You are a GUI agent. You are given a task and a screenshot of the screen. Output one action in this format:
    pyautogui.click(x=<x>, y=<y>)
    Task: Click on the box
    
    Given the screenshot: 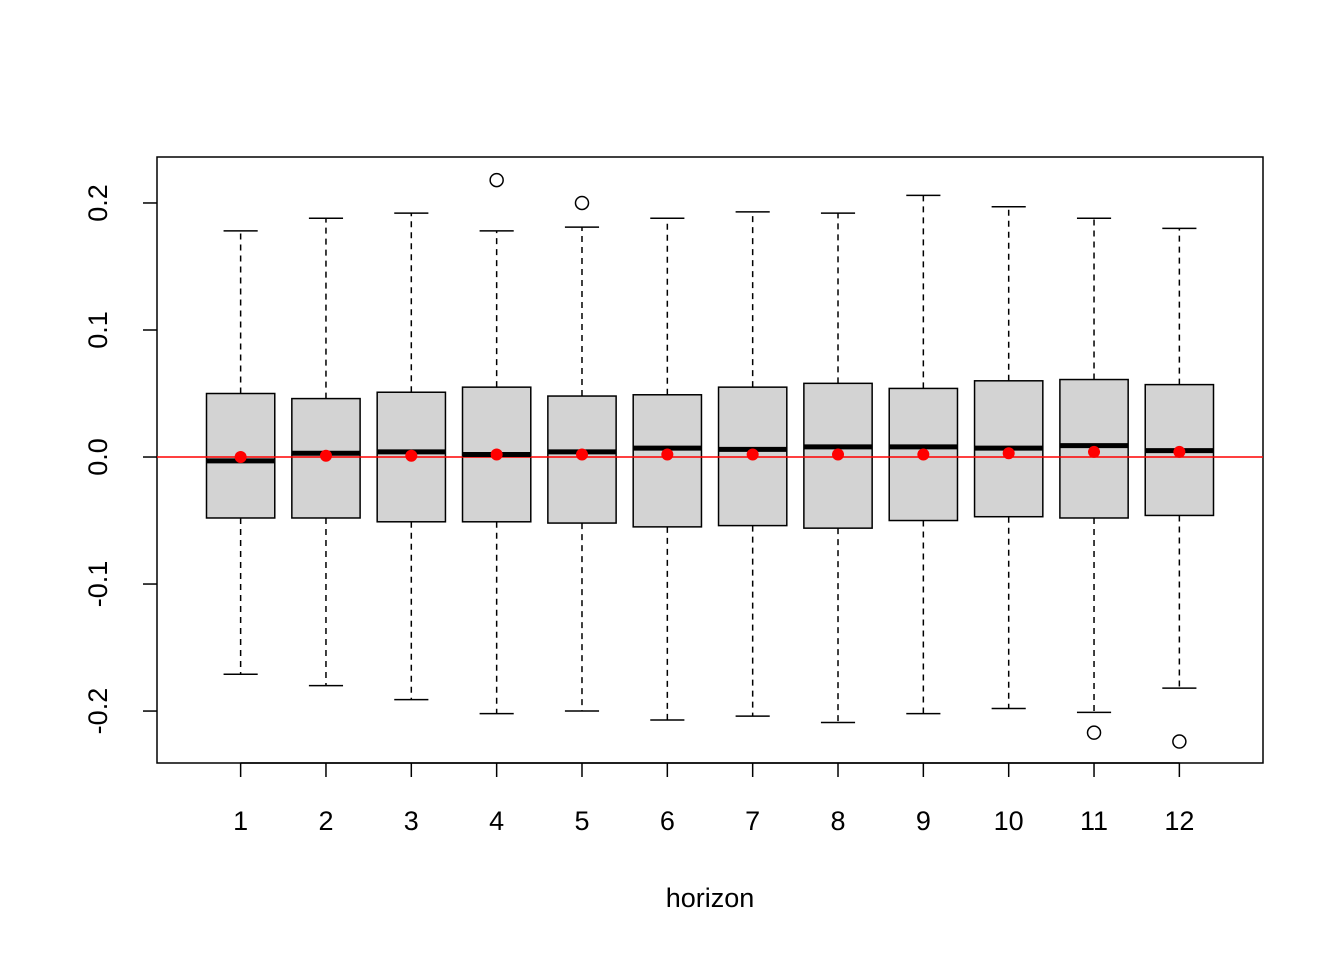 What is the action you would take?
    pyautogui.click(x=667, y=461)
    